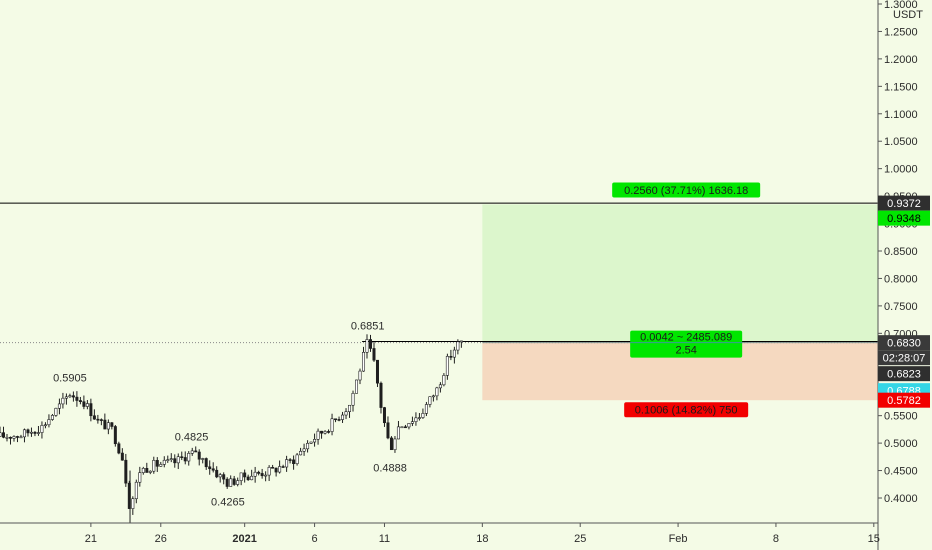  What do you see at coordinates (901, 307) in the screenshot?
I see `y-tick-label: 0.7500` at bounding box center [901, 307].